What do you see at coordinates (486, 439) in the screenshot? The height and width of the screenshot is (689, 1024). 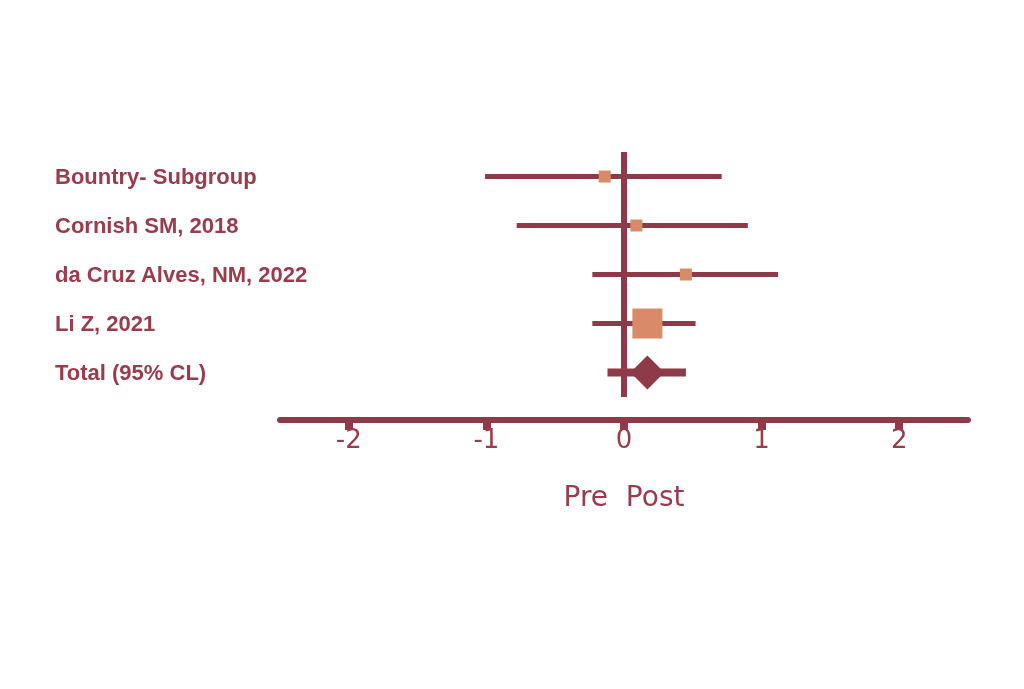 I see `x-tick-label: -1` at bounding box center [486, 439].